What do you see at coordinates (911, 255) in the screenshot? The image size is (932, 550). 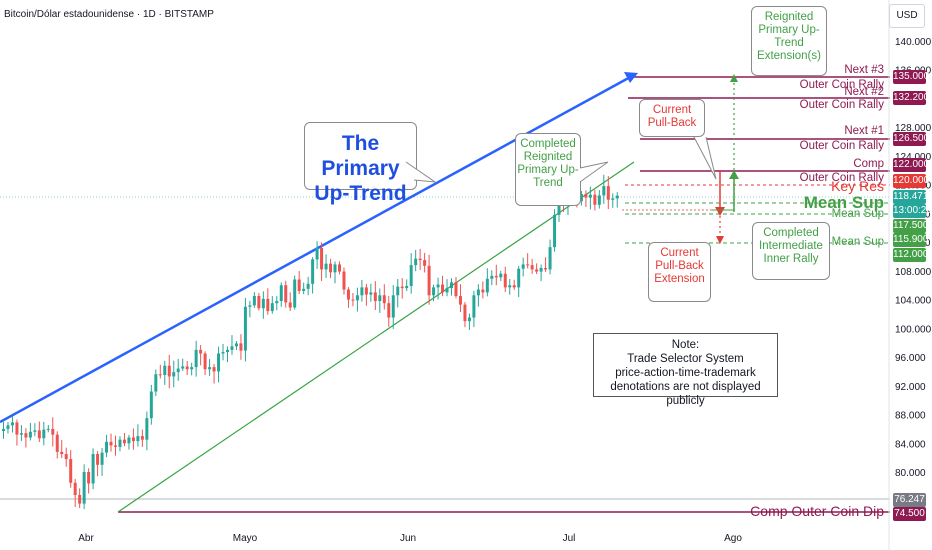 I see `tag-112: 112.000` at bounding box center [911, 255].